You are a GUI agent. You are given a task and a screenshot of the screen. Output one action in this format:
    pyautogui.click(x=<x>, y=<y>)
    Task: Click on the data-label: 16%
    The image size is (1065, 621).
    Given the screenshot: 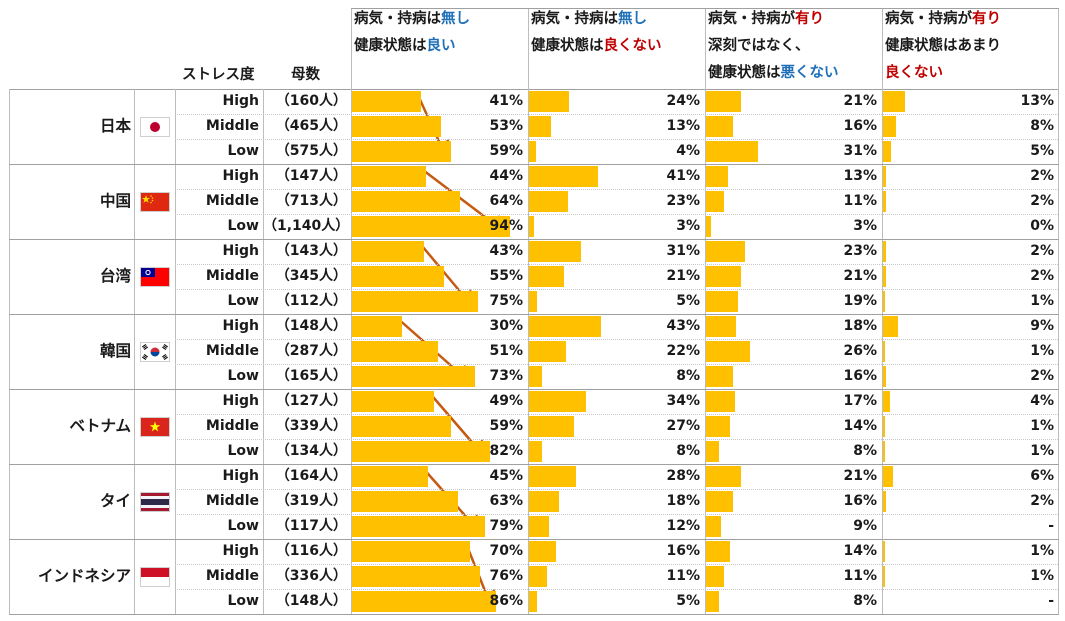 What is the action you would take?
    pyautogui.click(x=860, y=376)
    